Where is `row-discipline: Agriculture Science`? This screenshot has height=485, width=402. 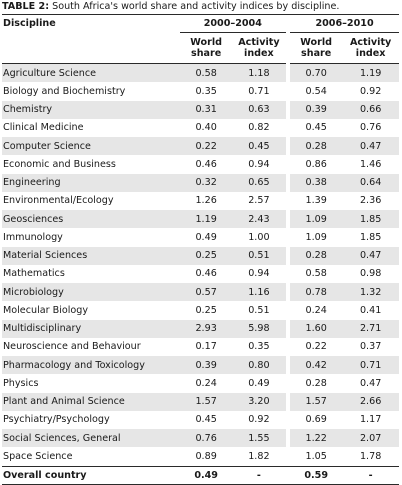
row-discipline: Agriculture Science is located at coordinates (91, 73).